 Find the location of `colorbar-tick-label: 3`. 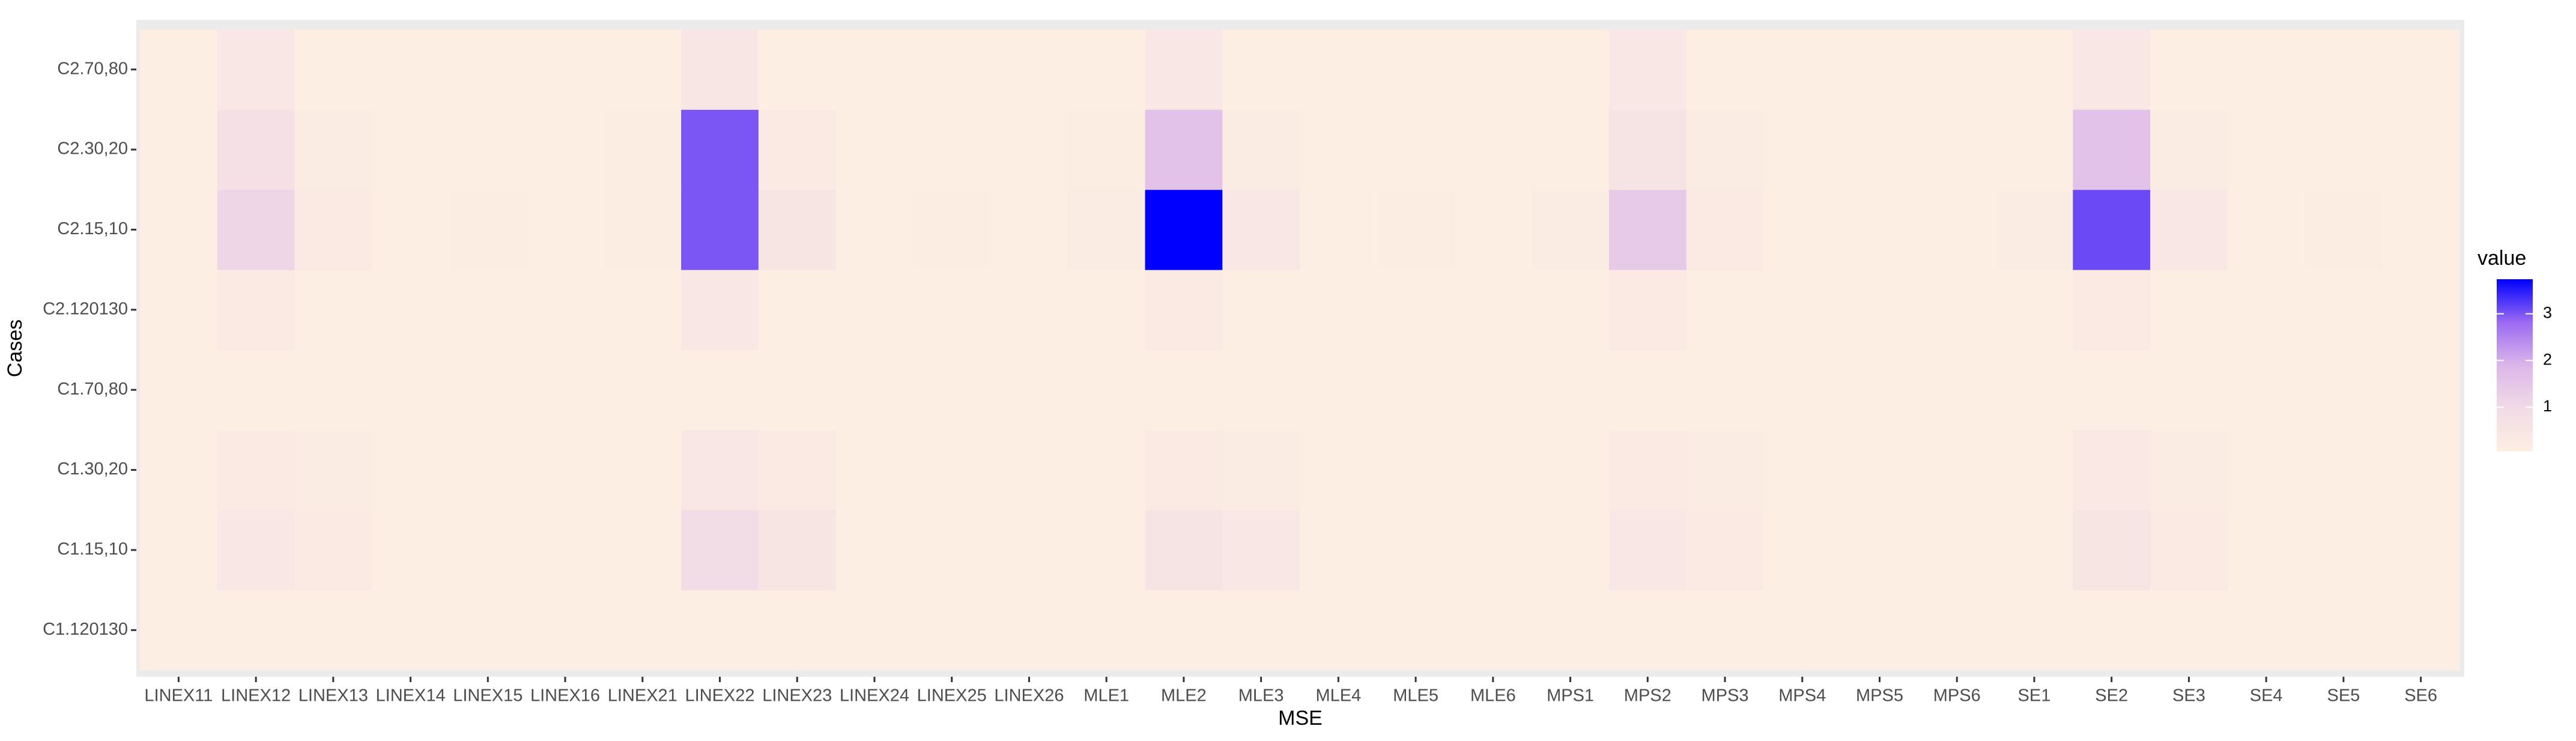

colorbar-tick-label: 3 is located at coordinates (2547, 313).